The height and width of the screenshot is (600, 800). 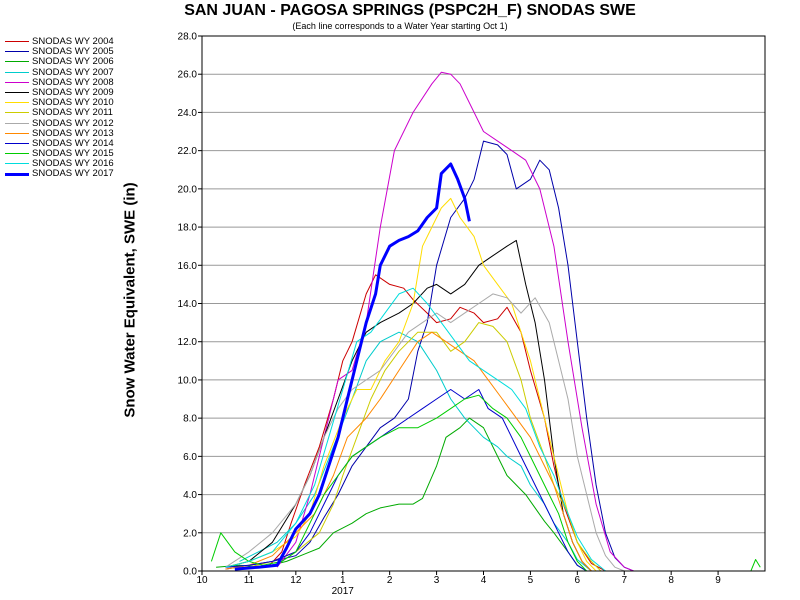 I want to click on y-tick-label: 24.0, so click(x=188, y=113).